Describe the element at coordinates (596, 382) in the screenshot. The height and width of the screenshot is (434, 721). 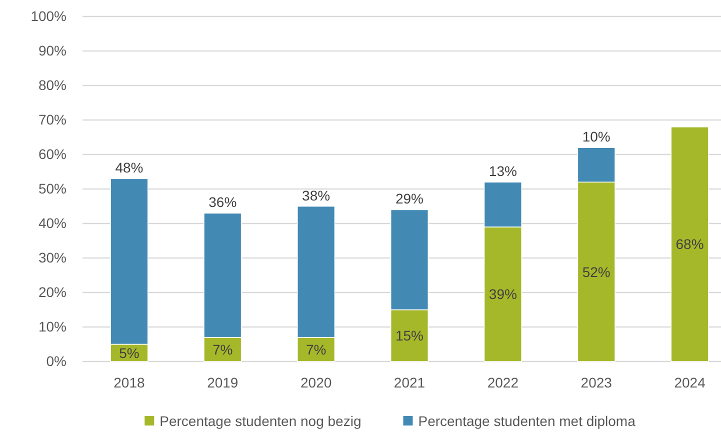
I see `x-tick-label: 2023` at that location.